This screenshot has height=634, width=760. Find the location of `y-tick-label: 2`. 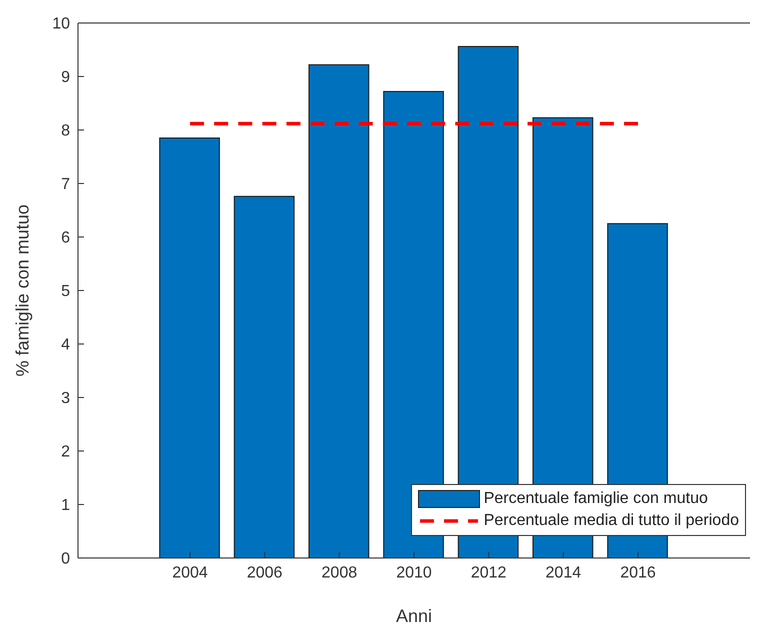

y-tick-label: 2 is located at coordinates (65, 452).